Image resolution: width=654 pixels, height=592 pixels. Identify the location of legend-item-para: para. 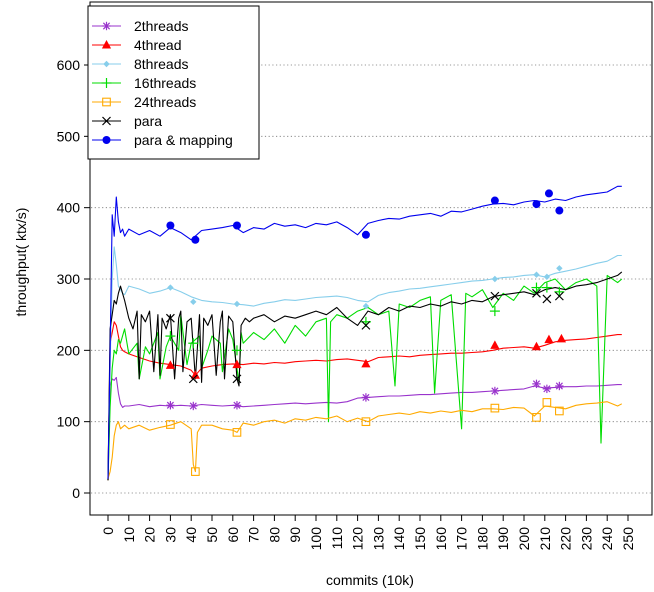
(127, 121).